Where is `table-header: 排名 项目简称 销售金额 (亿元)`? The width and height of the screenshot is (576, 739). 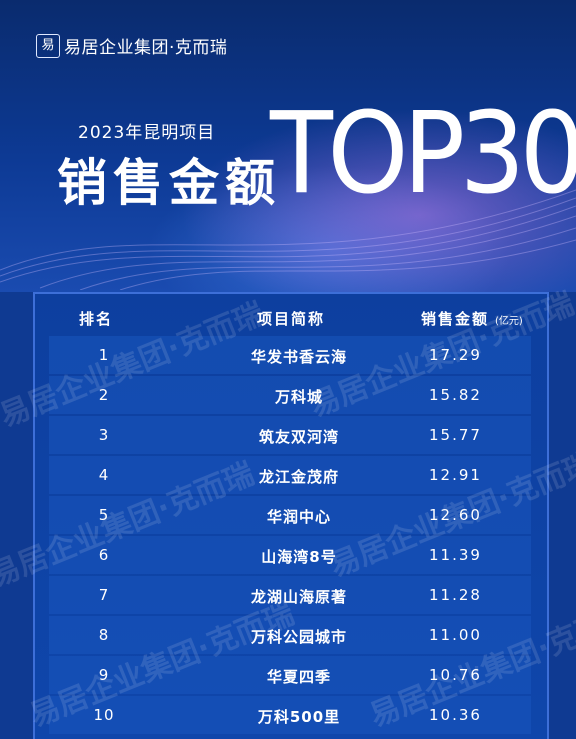 table-header: 排名 项目简称 销售金额 (亿元) is located at coordinates (291, 317).